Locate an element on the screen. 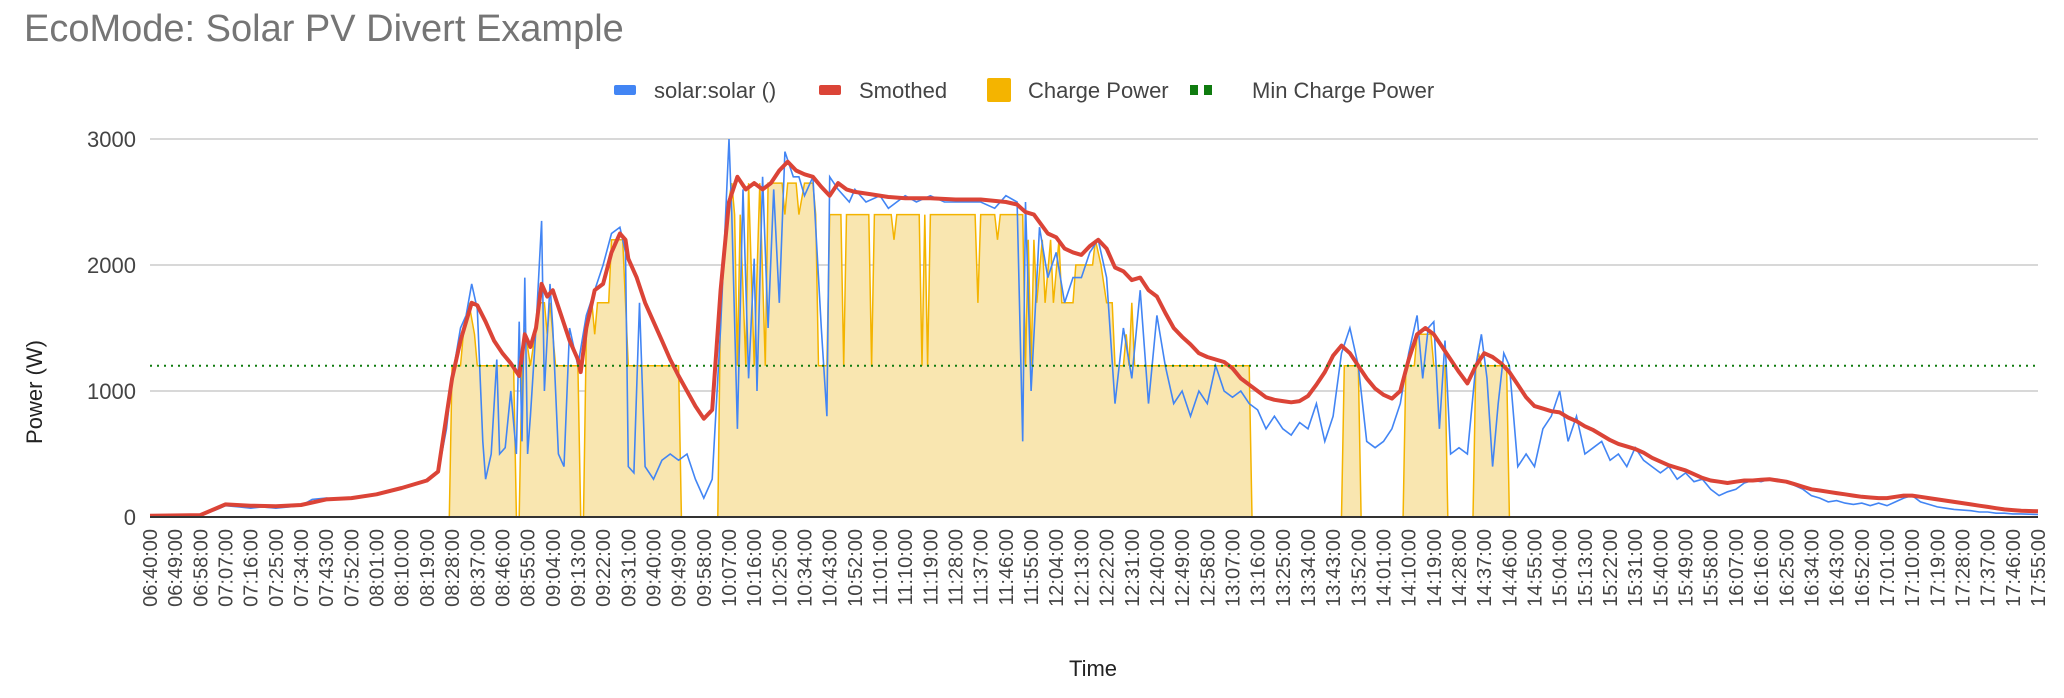 The width and height of the screenshot is (2064, 698). x-tick-label: 08:01:00 is located at coordinates (378, 568).